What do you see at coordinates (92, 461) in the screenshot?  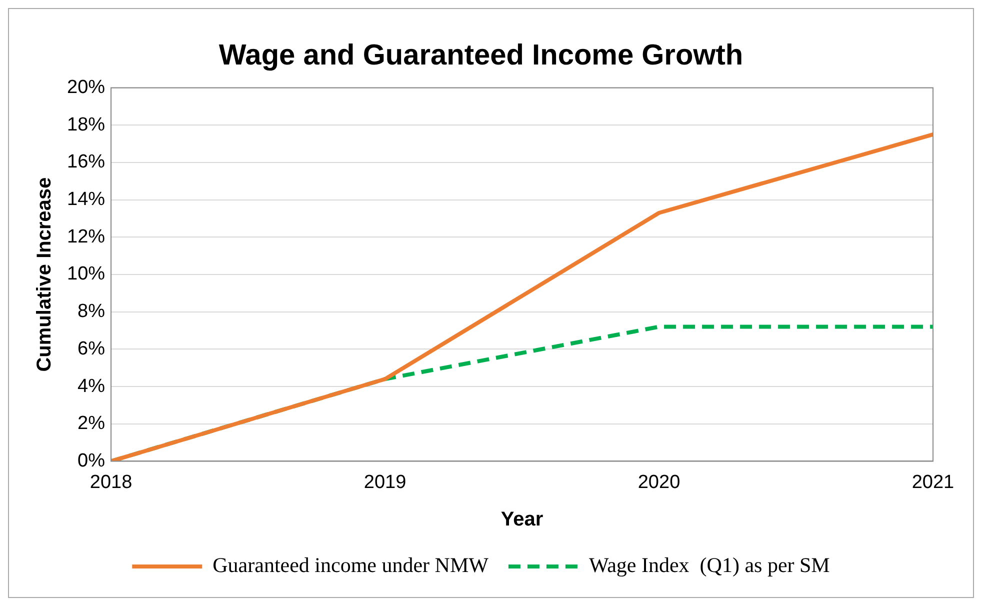 I see `y-tick-label: 0%` at bounding box center [92, 461].